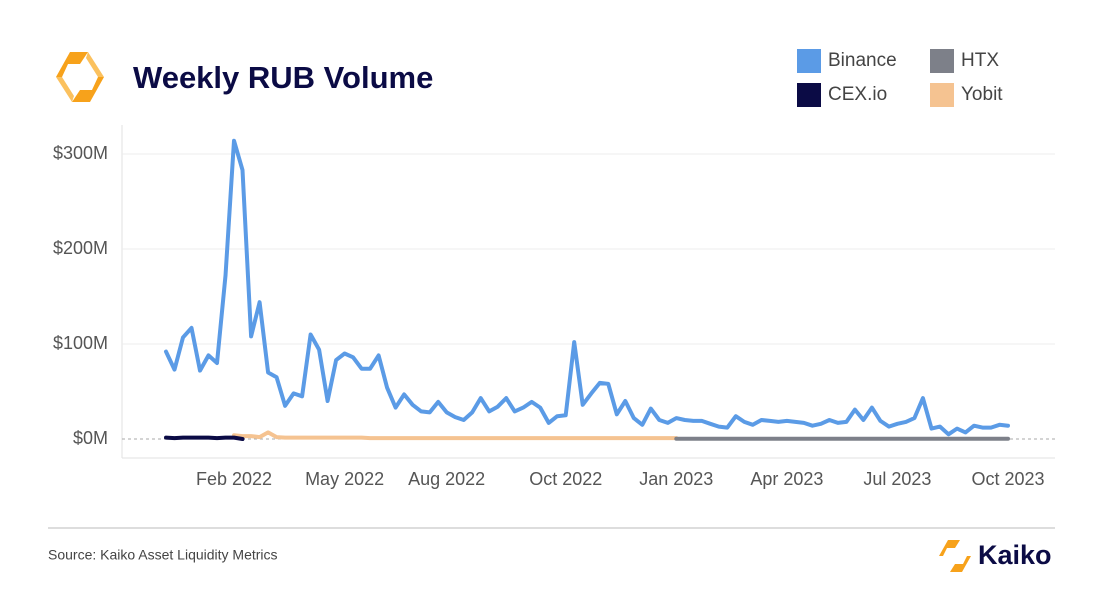  Describe the element at coordinates (80, 248) in the screenshot. I see `y-tick-label: $200M` at that location.